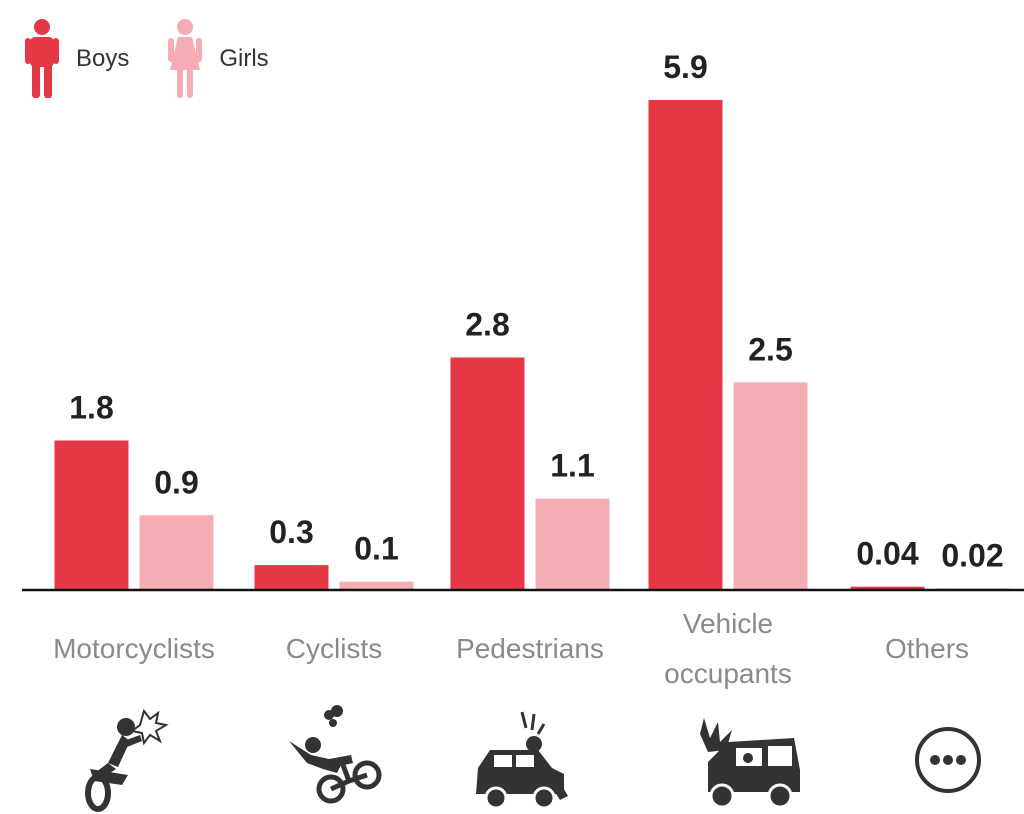  What do you see at coordinates (335, 754) in the screenshot?
I see `bicycle-crash-icon` at bounding box center [335, 754].